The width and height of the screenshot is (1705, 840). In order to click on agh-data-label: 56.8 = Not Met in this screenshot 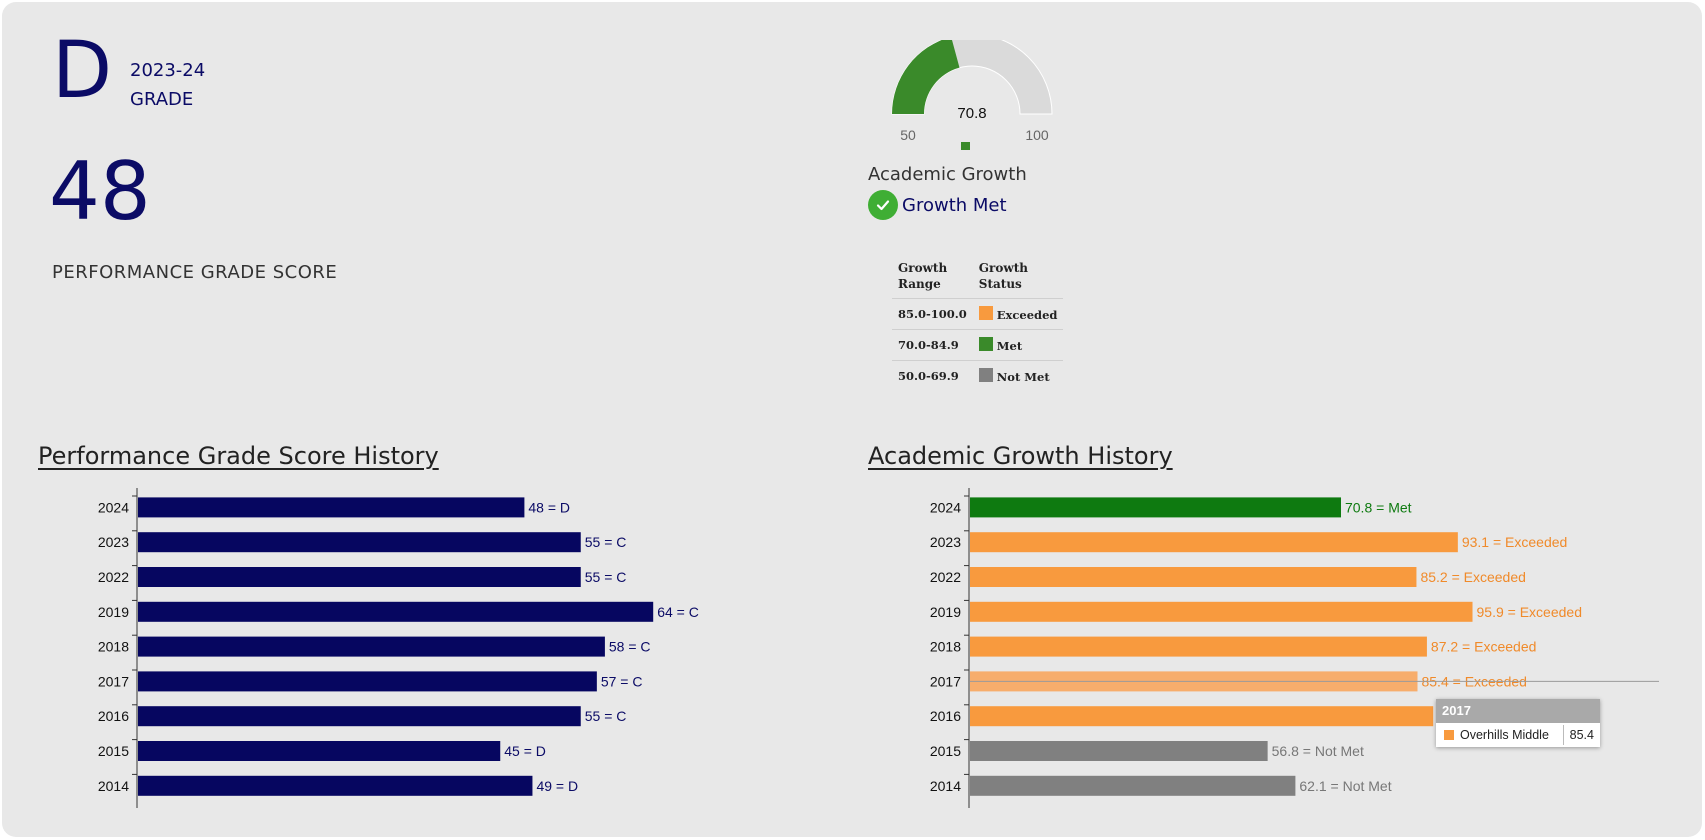, I will do `click(1318, 751)`.